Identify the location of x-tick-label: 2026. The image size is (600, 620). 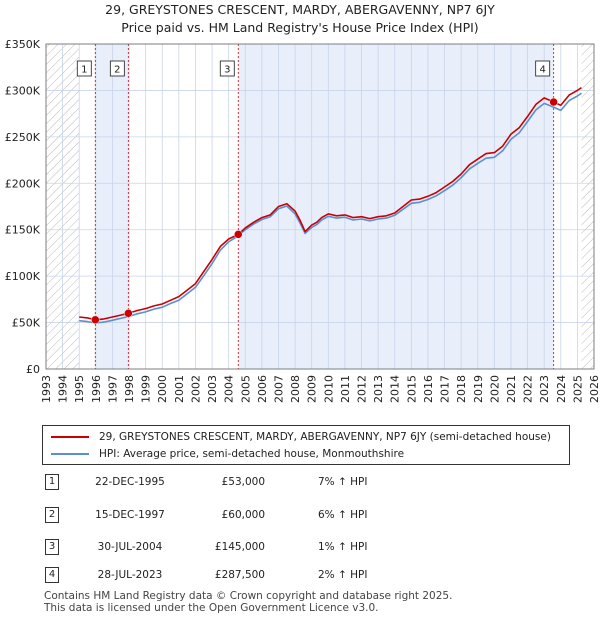
(594, 389).